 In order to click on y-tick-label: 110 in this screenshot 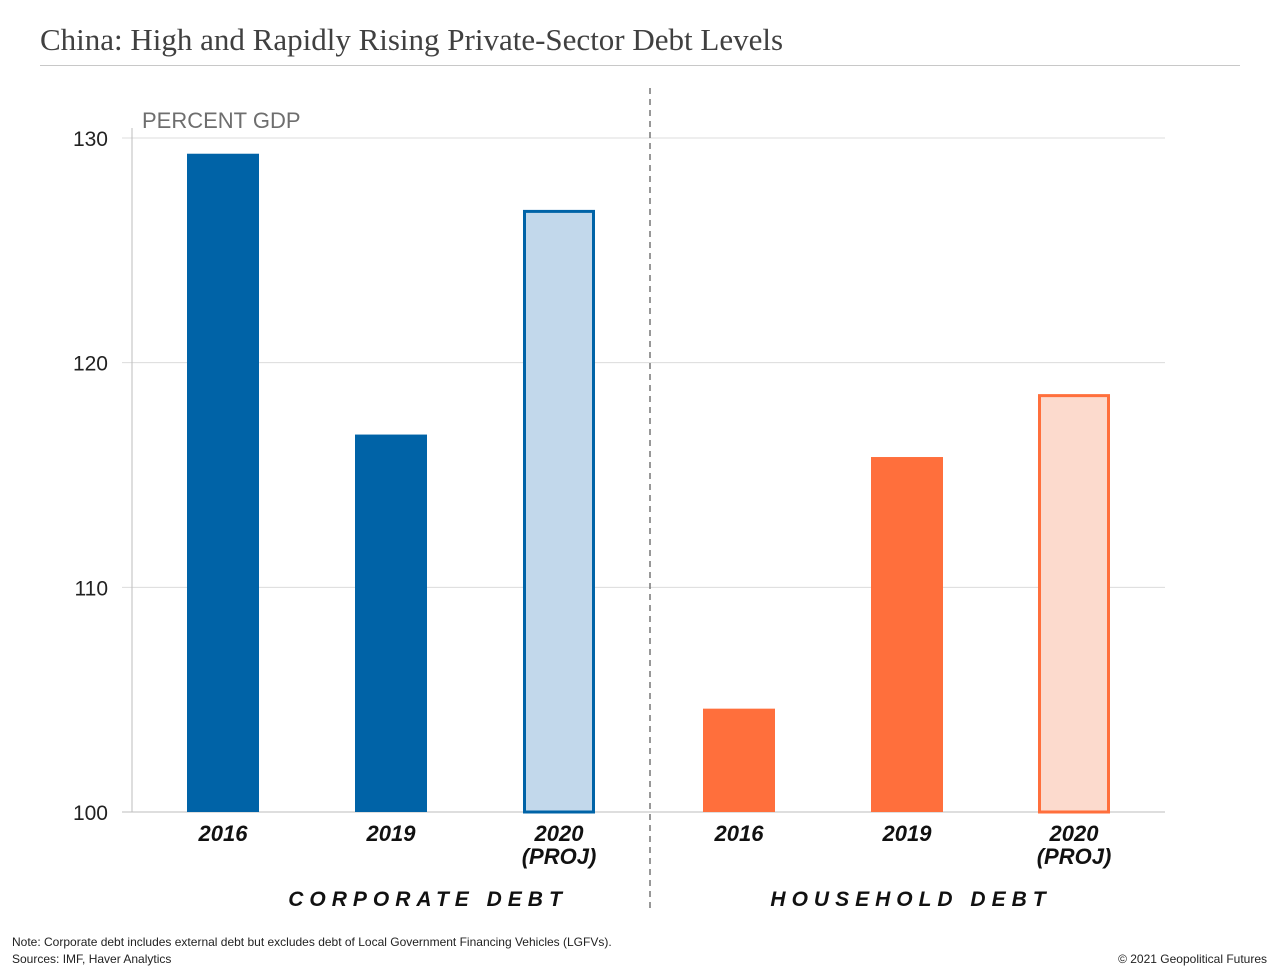, I will do `click(91, 588)`.